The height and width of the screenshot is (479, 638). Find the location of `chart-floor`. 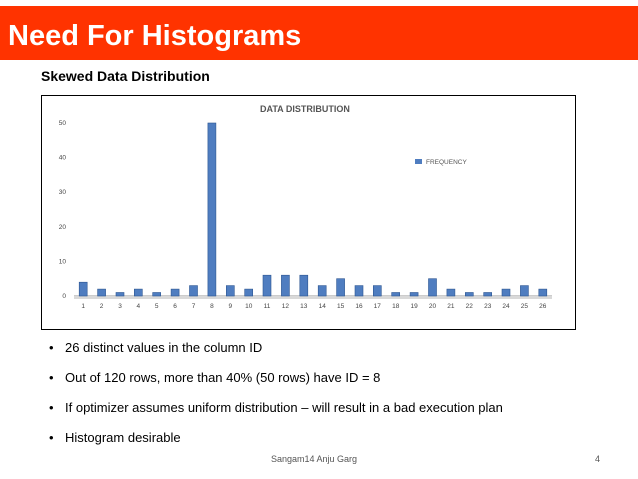

chart-floor is located at coordinates (313, 297).